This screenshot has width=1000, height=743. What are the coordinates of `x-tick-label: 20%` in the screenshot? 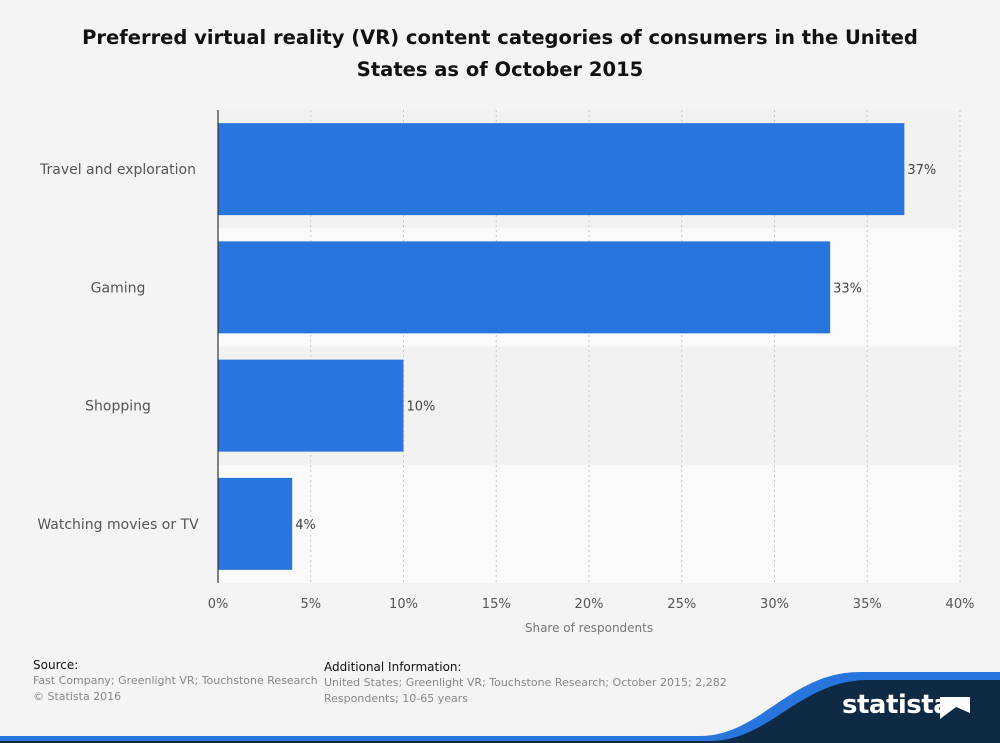 It's located at (589, 604).